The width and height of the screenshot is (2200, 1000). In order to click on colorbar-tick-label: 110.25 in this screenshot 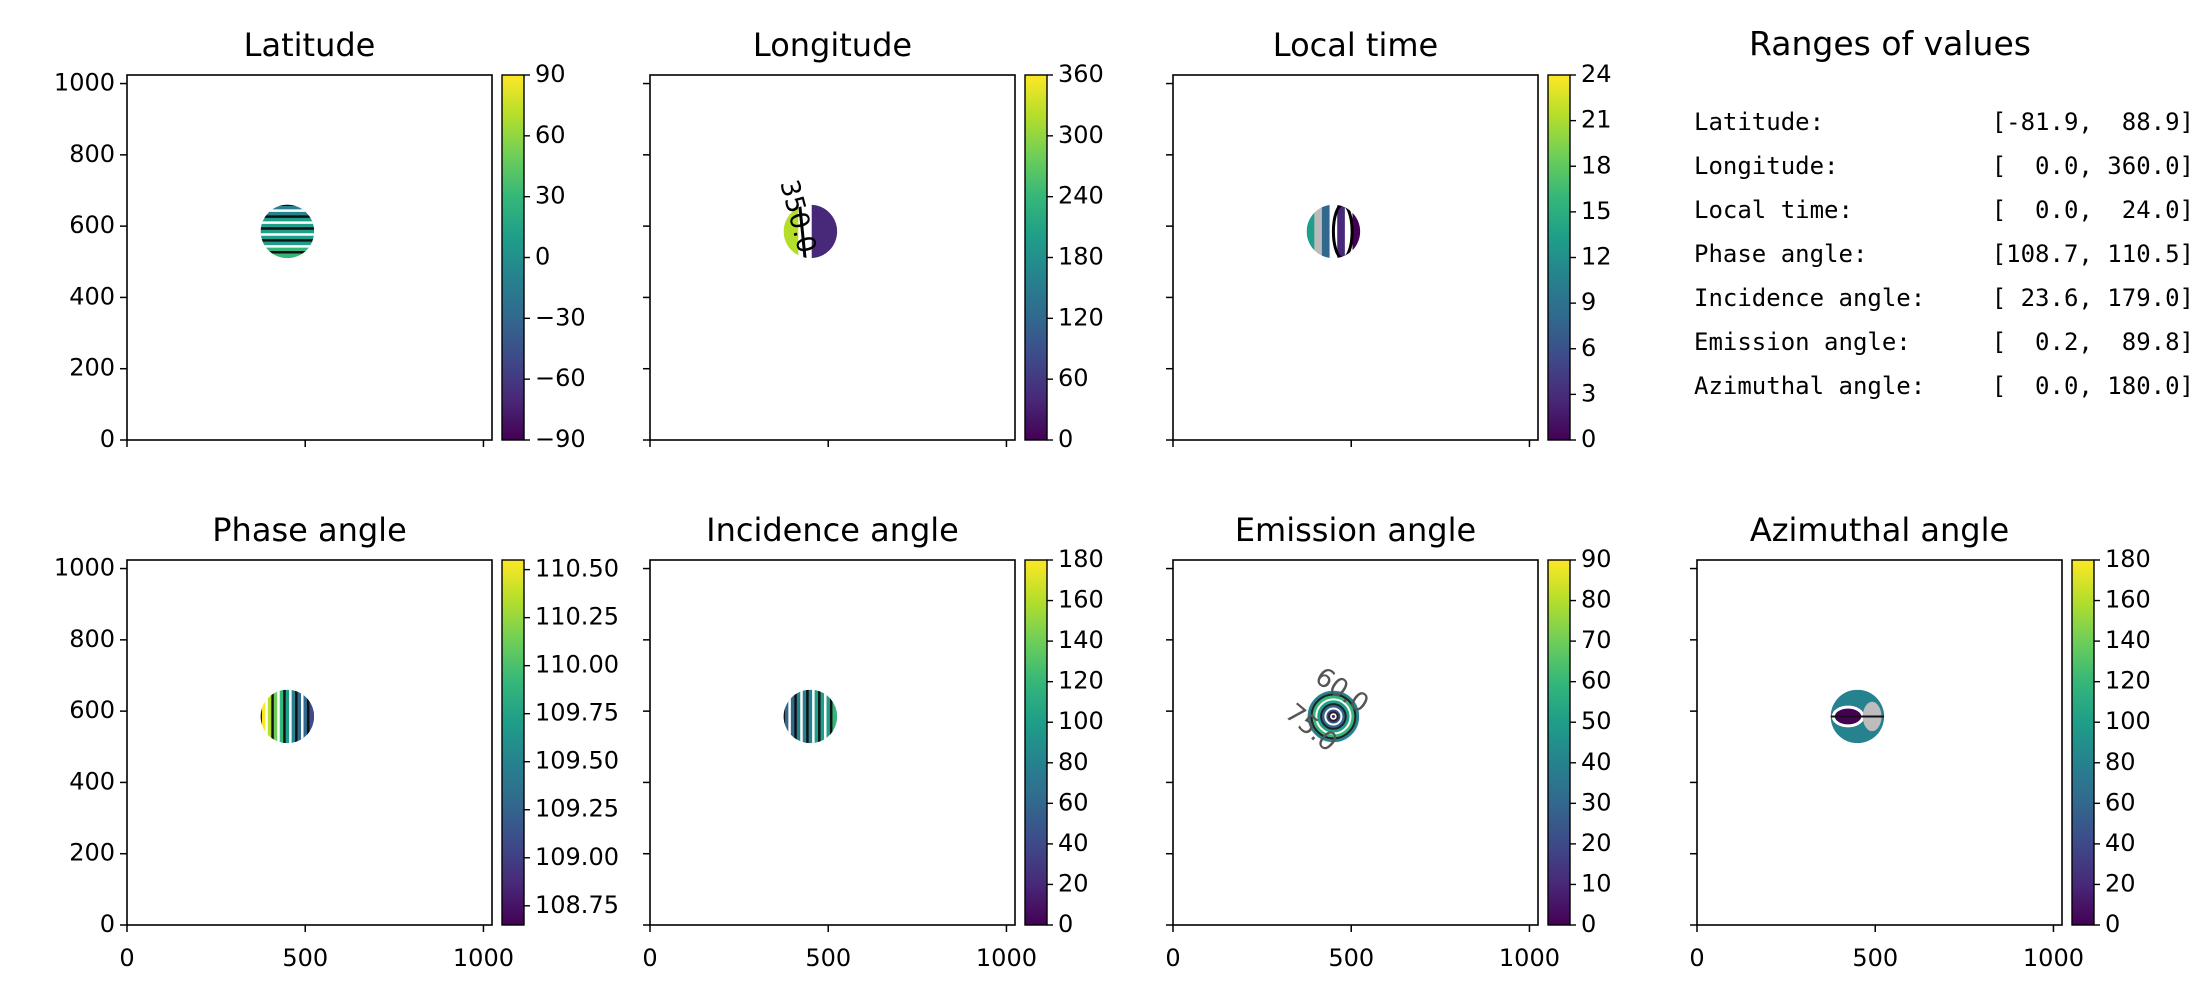, I will do `click(577, 617)`.